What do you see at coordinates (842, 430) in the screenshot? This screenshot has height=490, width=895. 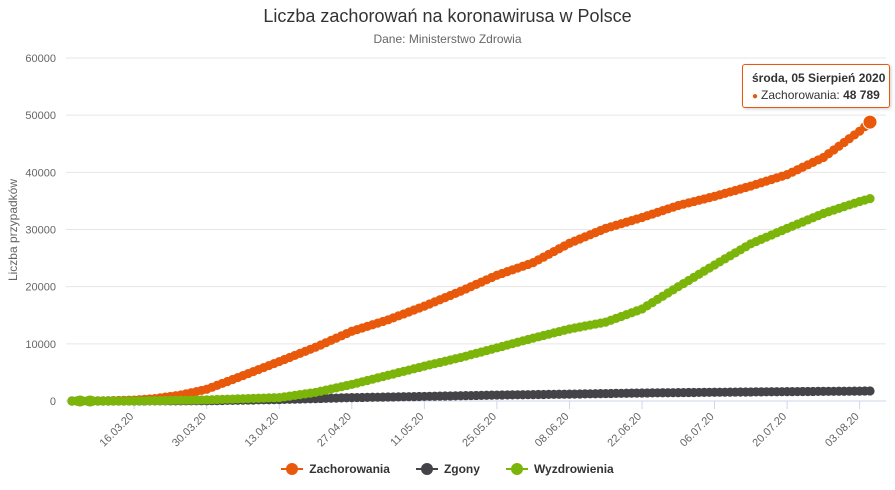 I see `x-tick-label: 03.08.20` at bounding box center [842, 430].